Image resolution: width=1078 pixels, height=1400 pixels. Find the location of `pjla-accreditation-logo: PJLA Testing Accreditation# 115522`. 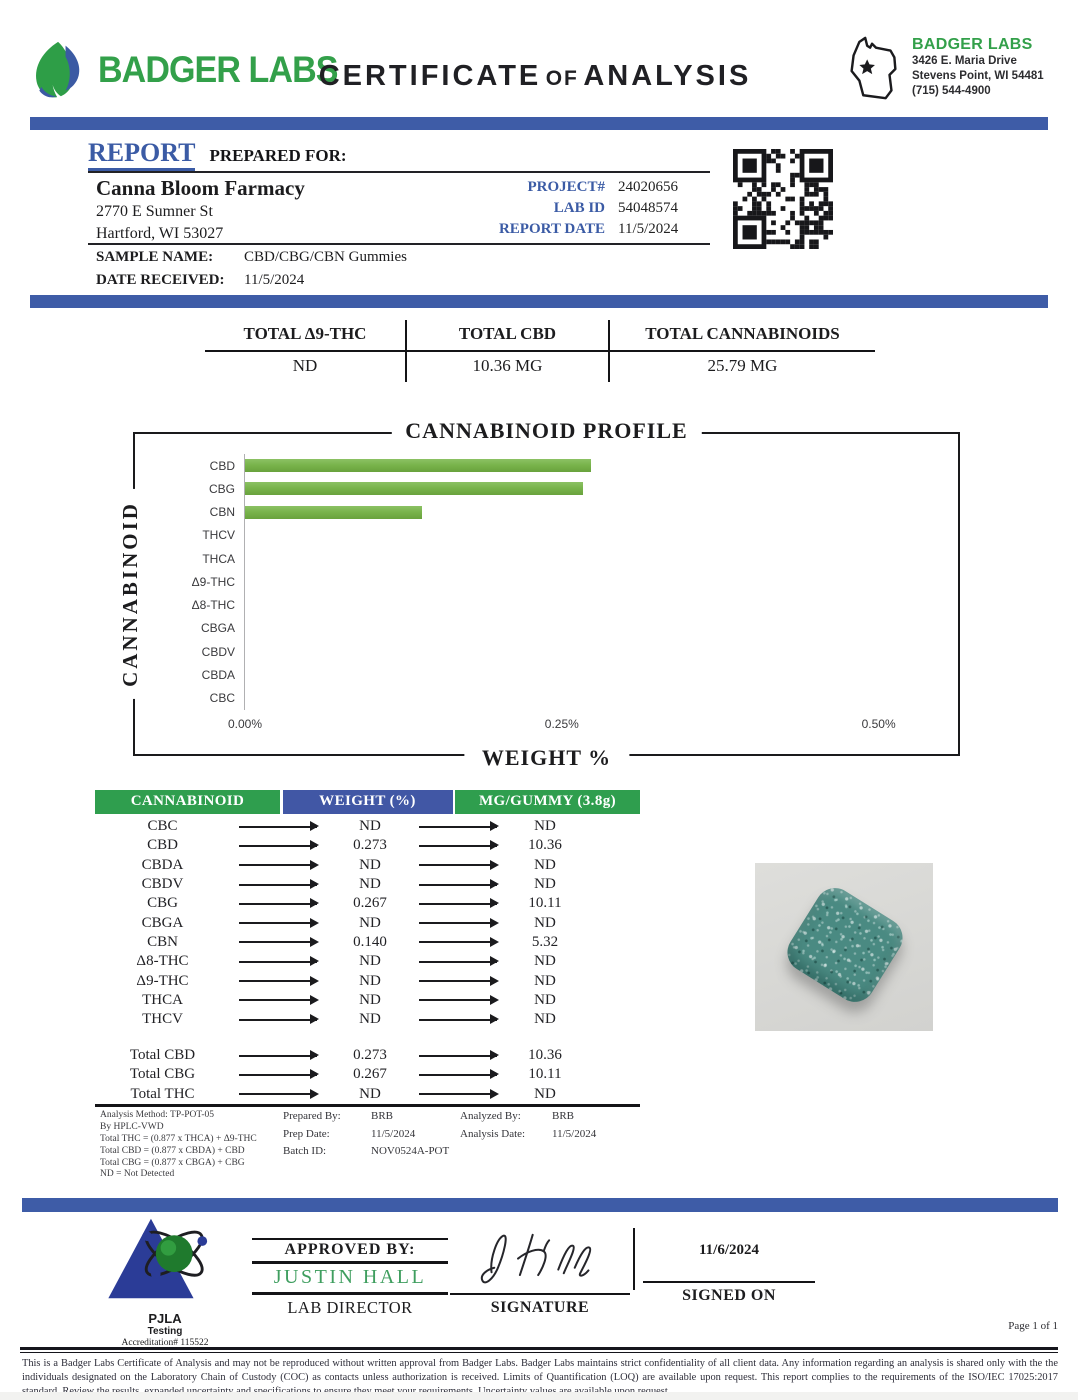

pjla-accreditation-logo: PJLA Testing Accreditation# 115522 is located at coordinates (165, 1280).